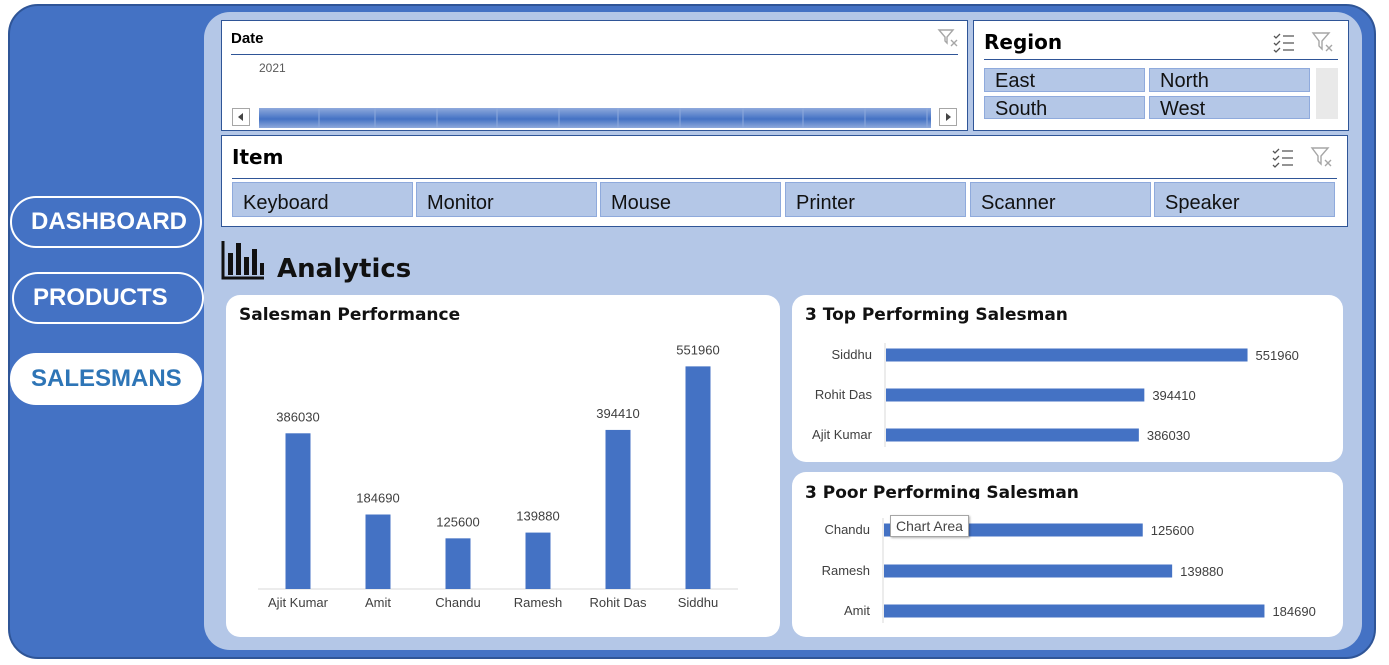  I want to click on triangle-right-icon, so click(948, 117).